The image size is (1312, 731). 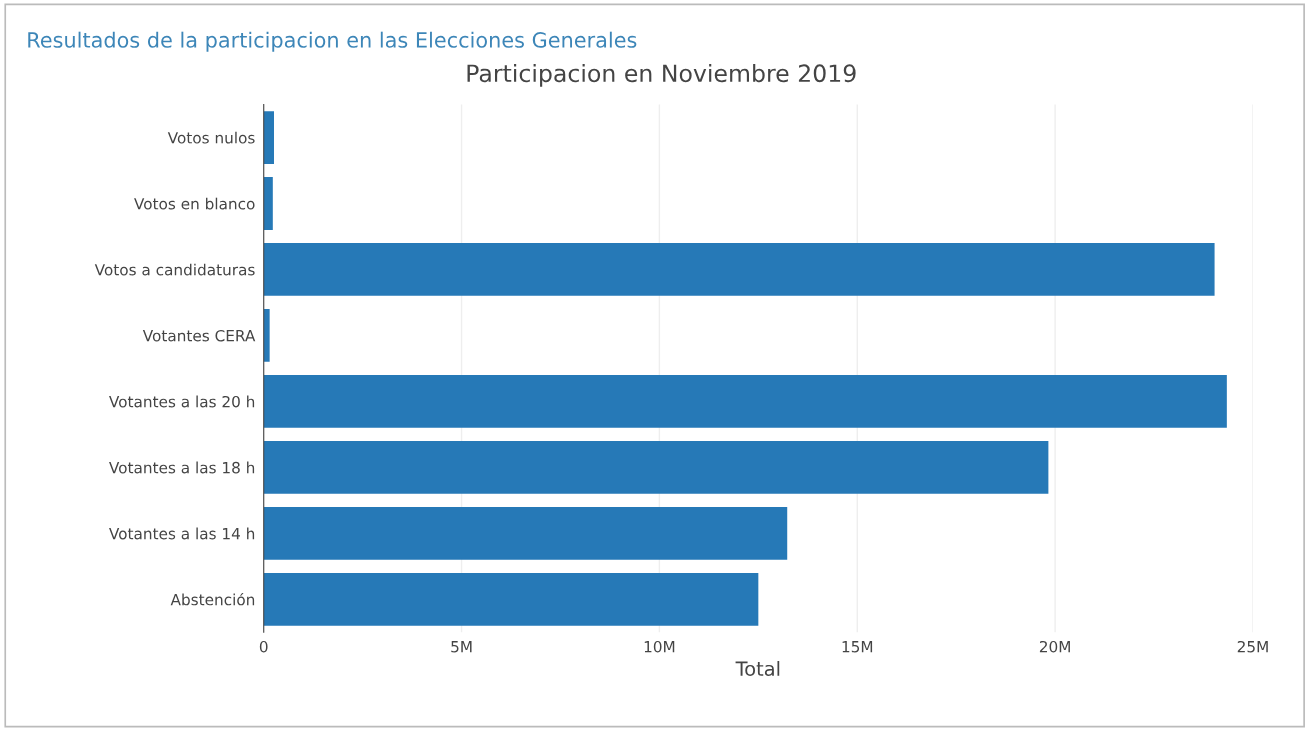 I want to click on x-tick-label: 5M, so click(x=461, y=647).